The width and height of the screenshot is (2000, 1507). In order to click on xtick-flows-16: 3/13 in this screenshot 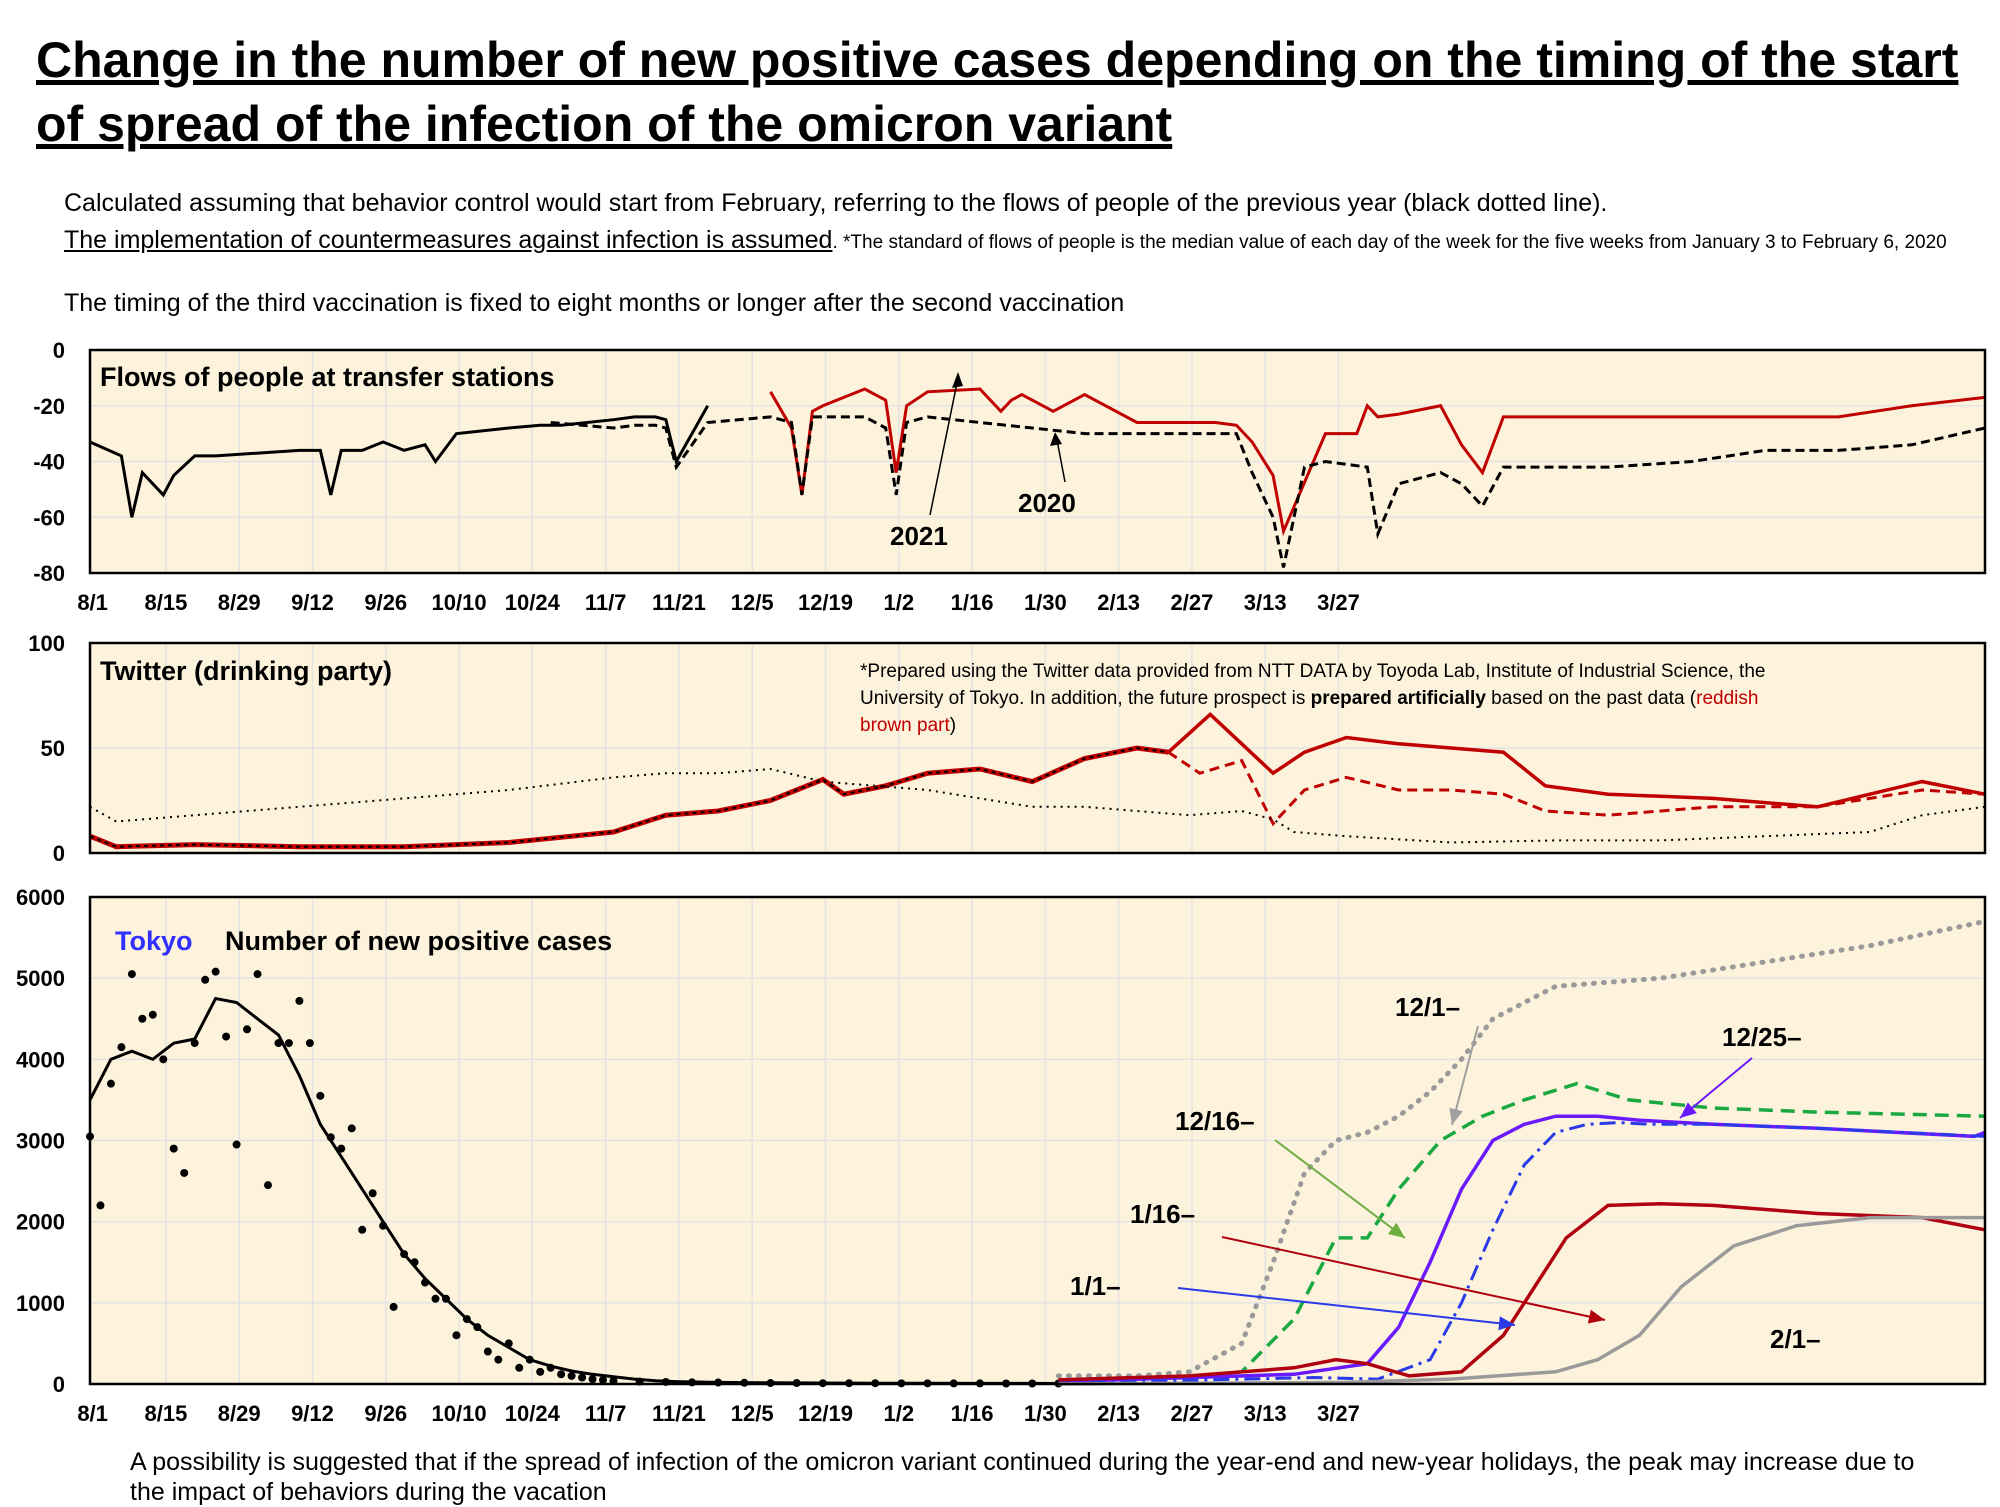, I will do `click(1265, 602)`.